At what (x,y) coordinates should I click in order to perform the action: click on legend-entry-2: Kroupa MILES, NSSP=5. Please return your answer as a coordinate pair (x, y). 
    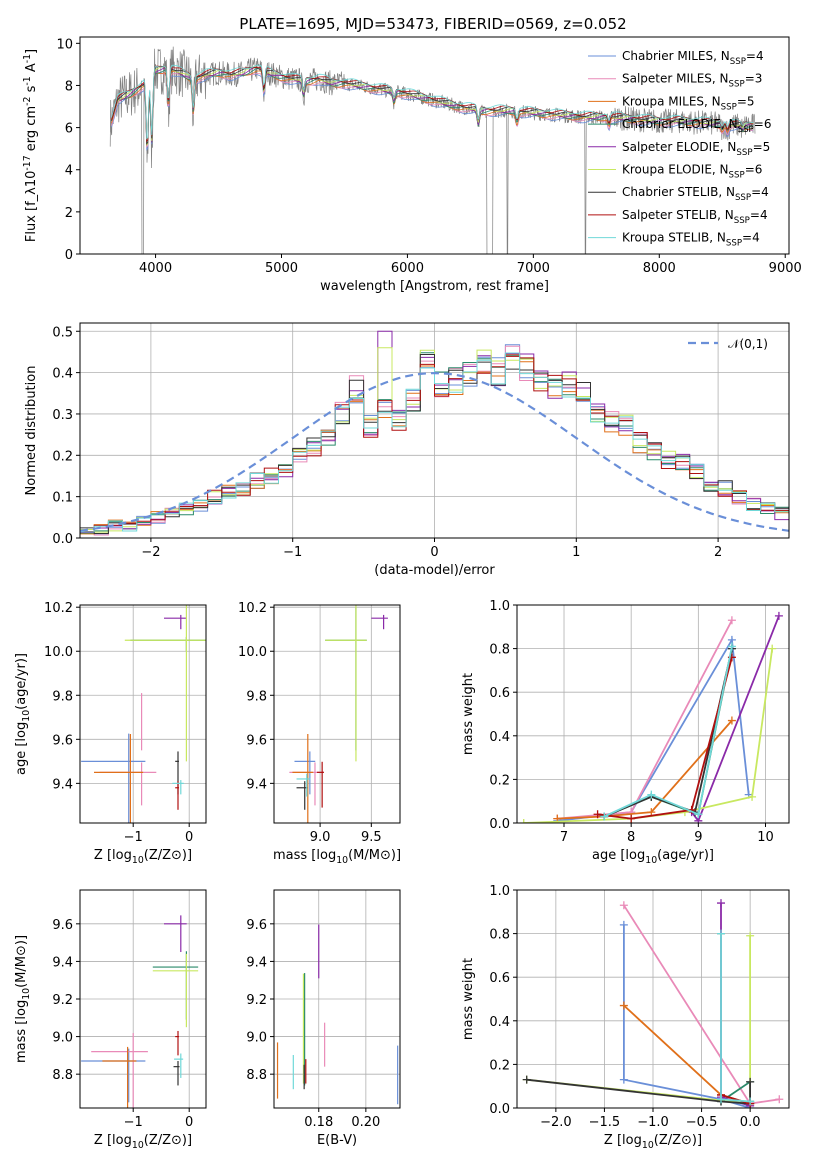
    Looking at the image, I should click on (688, 103).